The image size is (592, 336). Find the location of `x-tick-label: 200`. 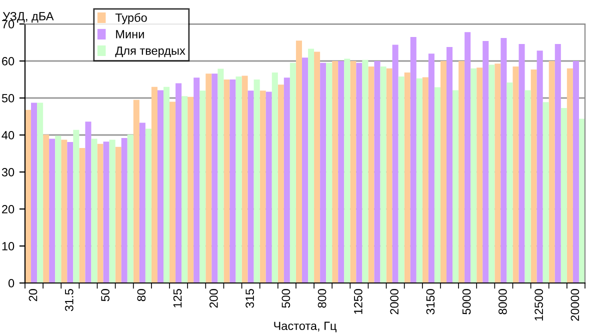

x-tick-label: 200 is located at coordinates (213, 298).